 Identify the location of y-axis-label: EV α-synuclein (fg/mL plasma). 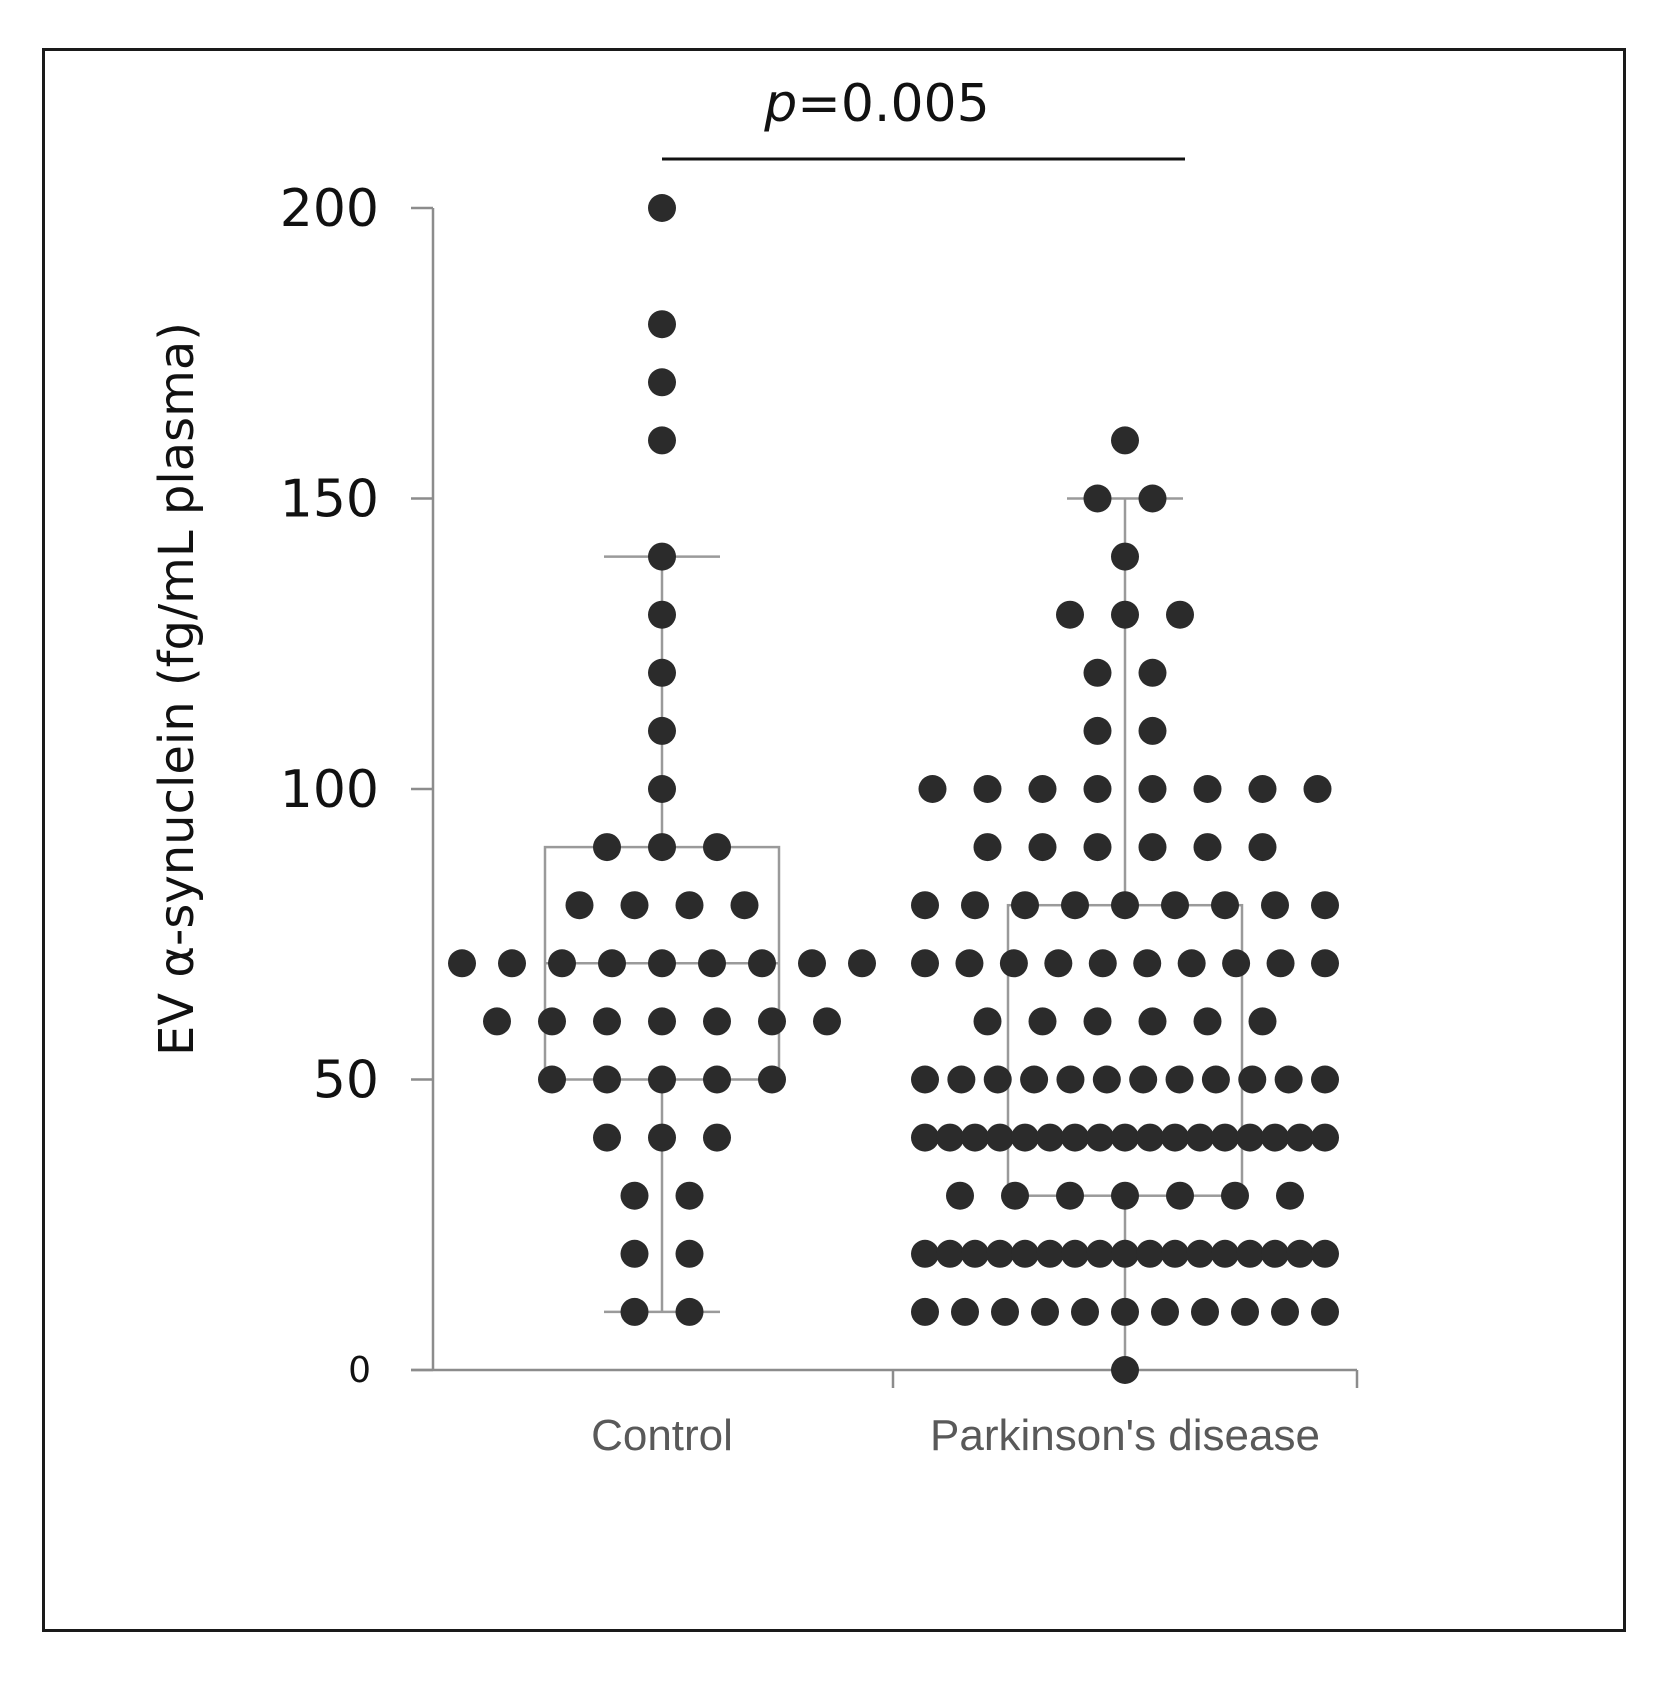
(177, 689).